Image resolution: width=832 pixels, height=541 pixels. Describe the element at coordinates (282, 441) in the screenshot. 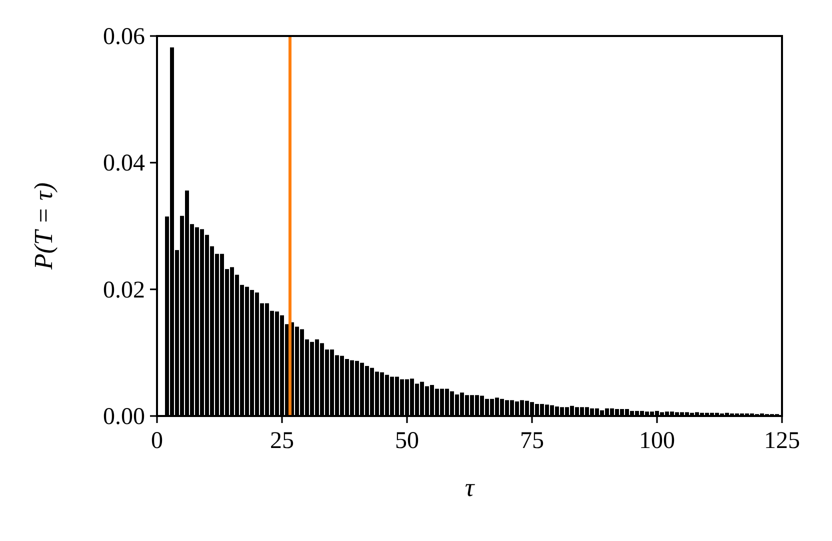

I see `x-tick-label: 25` at that location.